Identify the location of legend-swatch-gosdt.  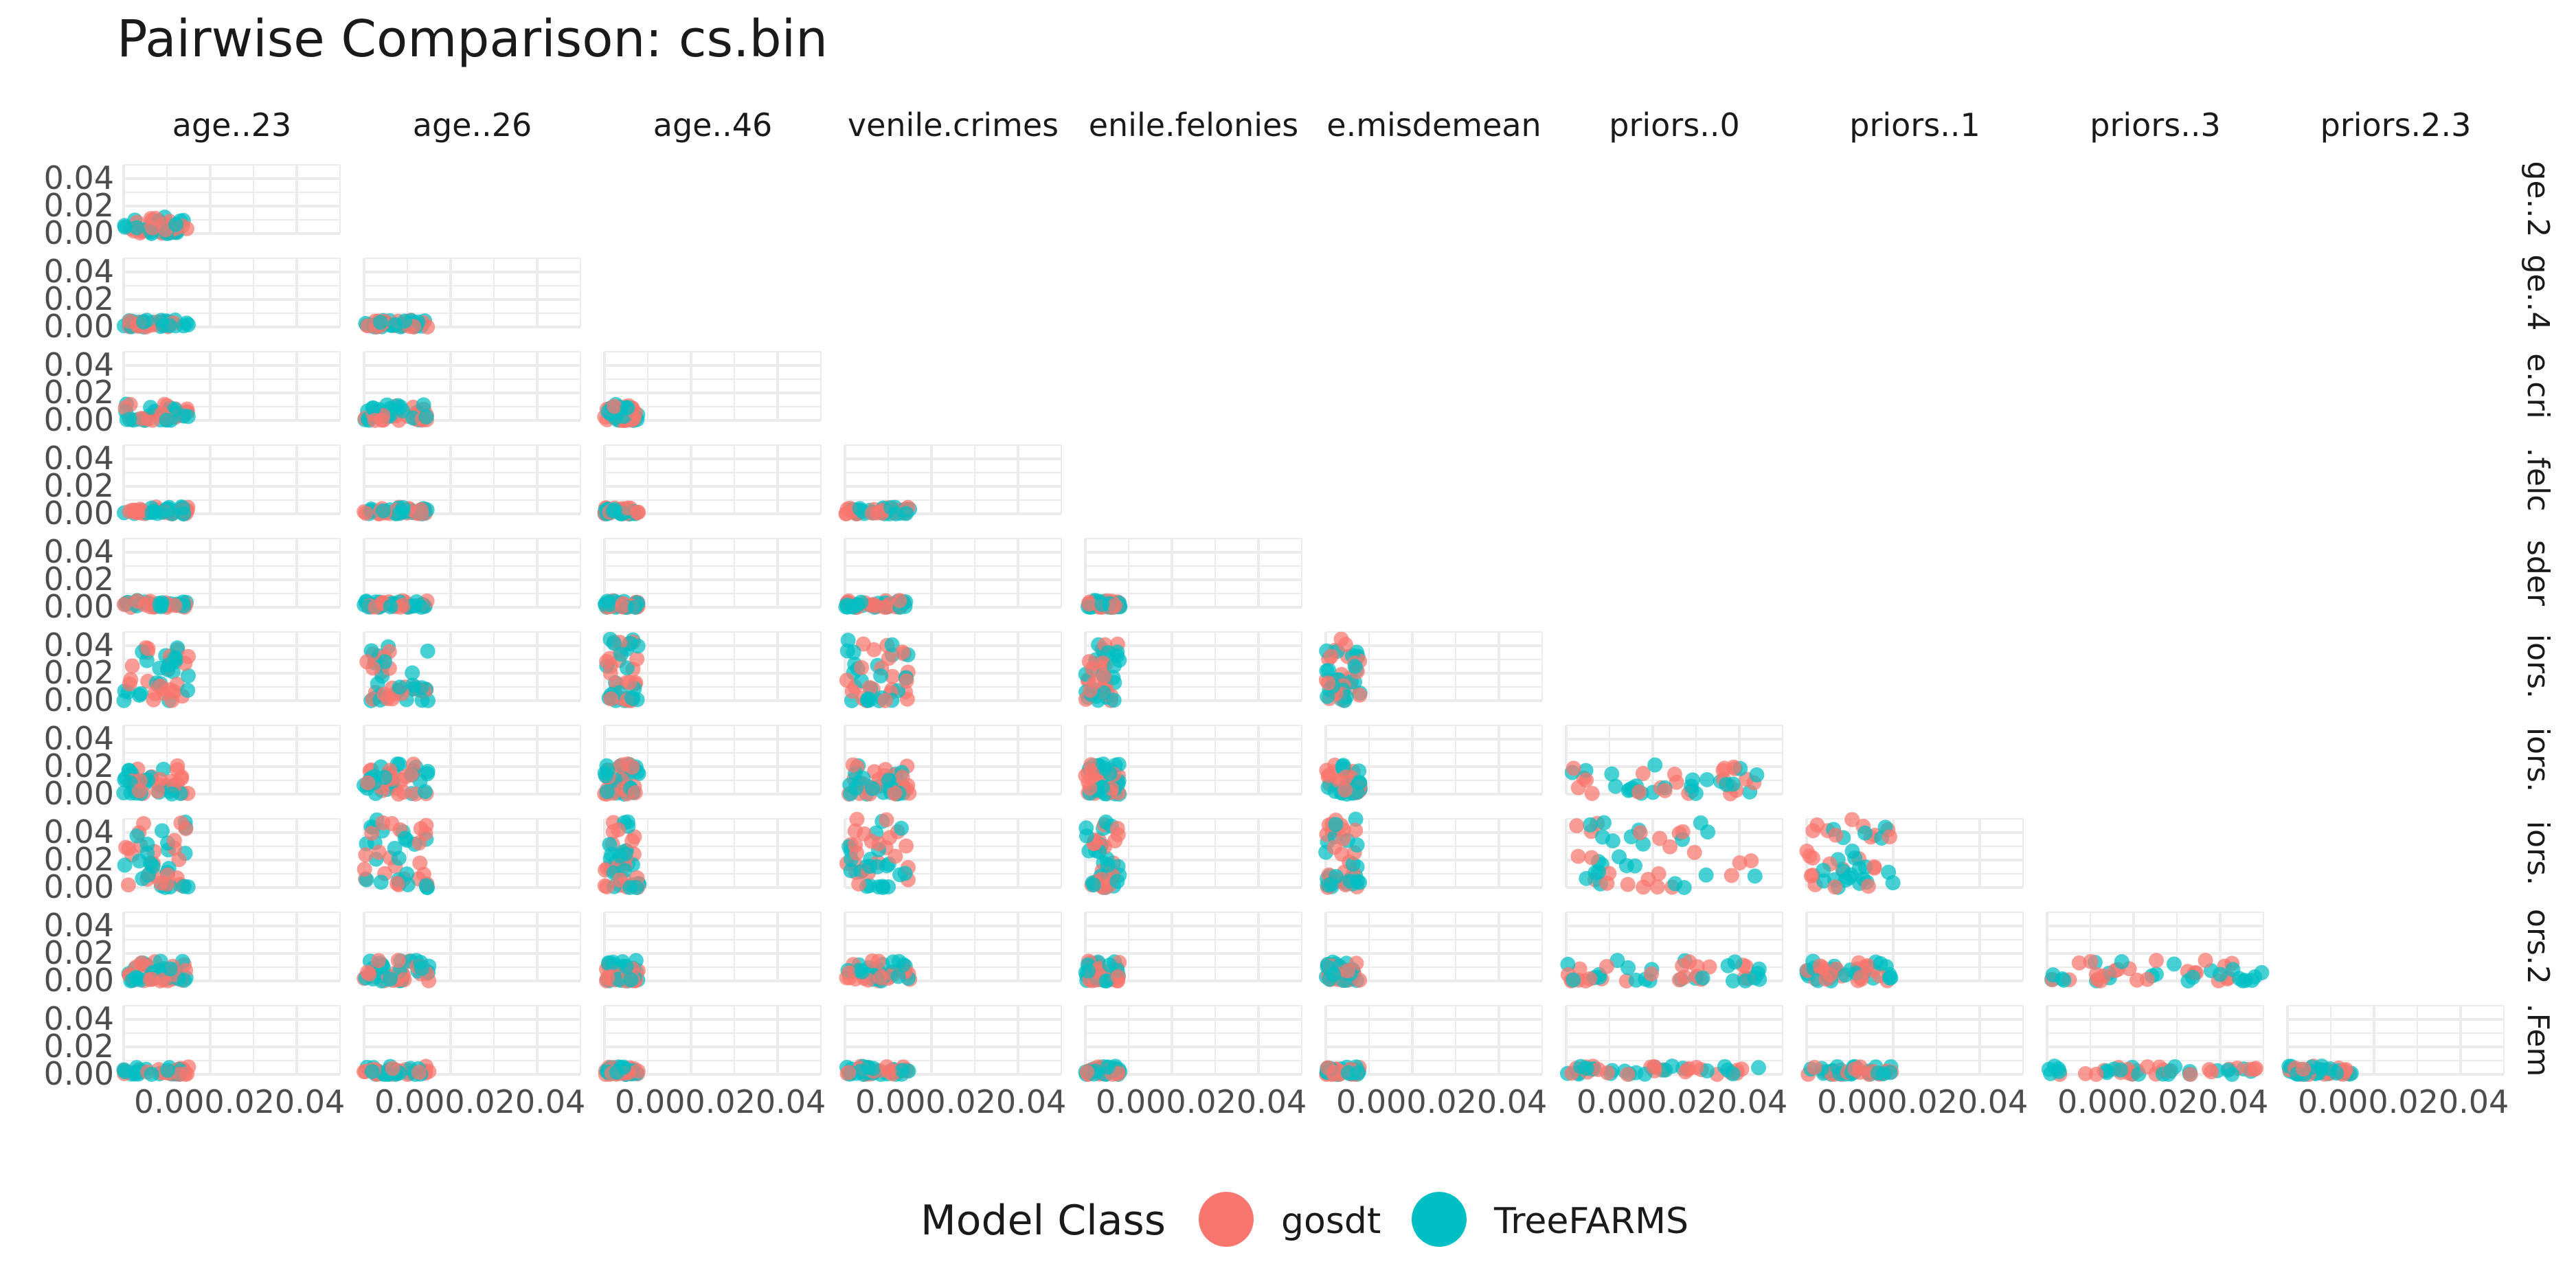
(1226, 1219).